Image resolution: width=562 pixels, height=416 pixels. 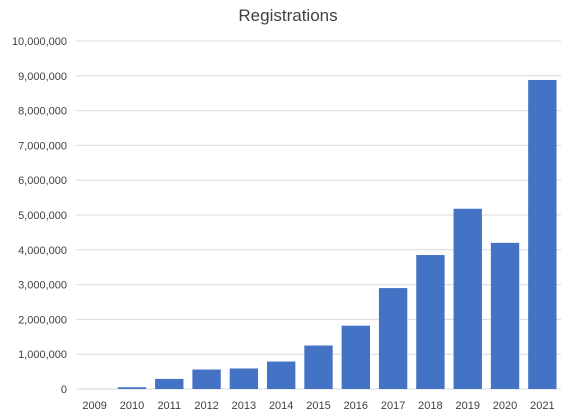 I want to click on x-tick-label: 2011, so click(x=169, y=406).